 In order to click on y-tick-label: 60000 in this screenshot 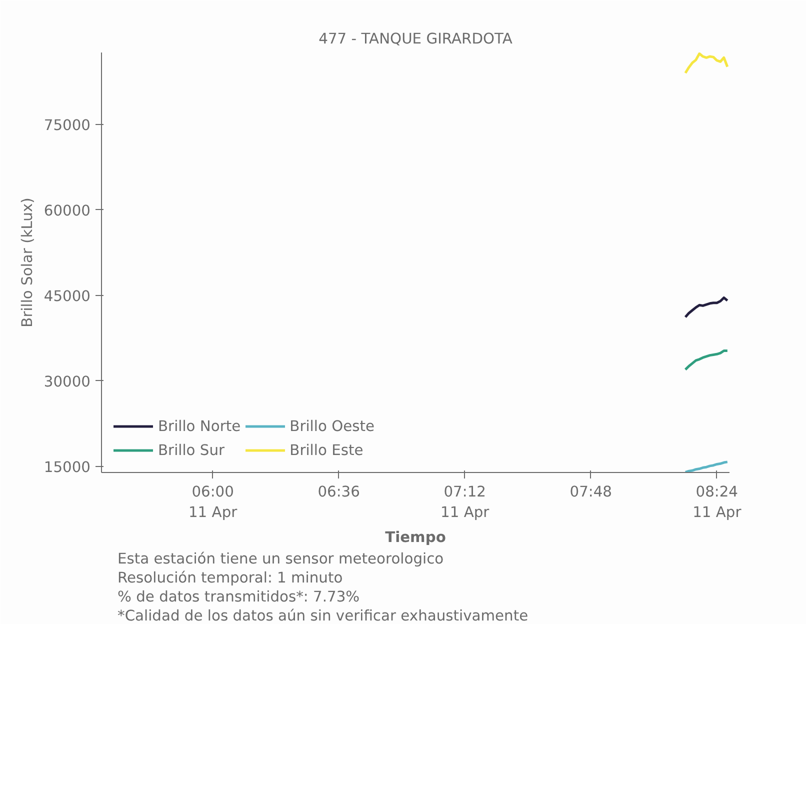, I will do `click(67, 211)`.